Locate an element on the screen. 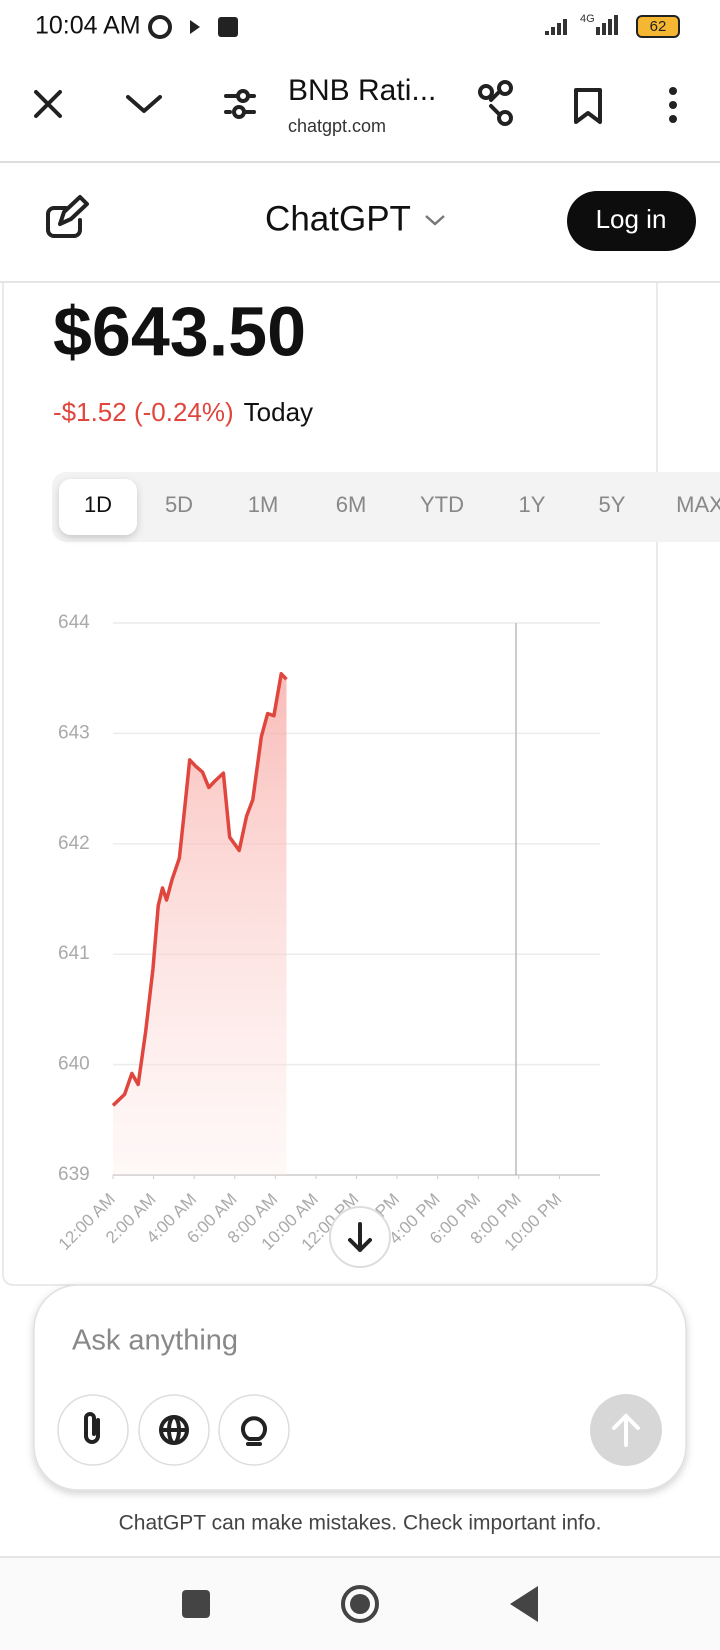  signal-icon is located at coordinates (581, 25).